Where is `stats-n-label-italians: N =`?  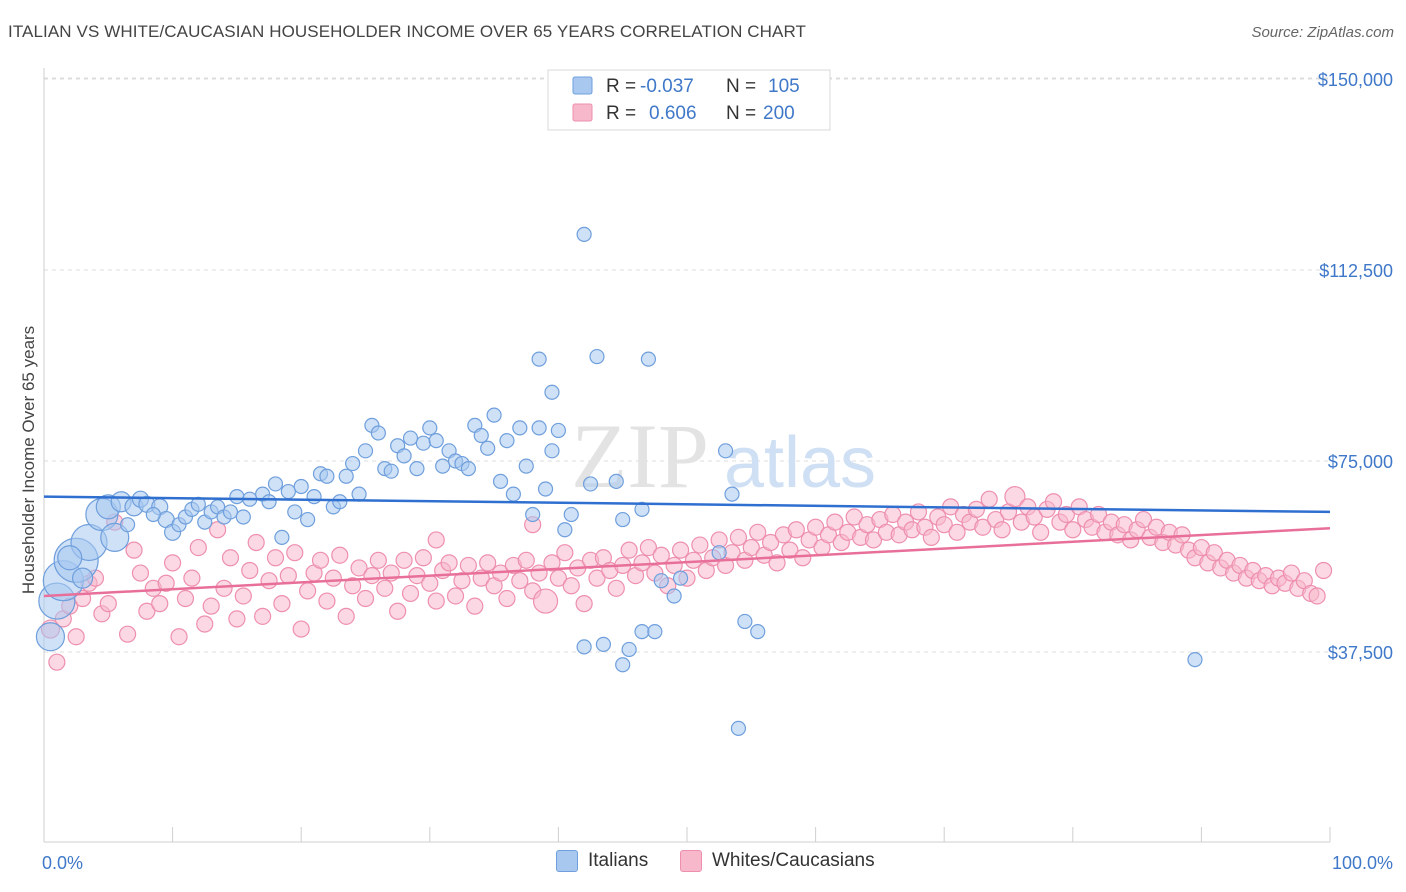 stats-n-label-italians: N = is located at coordinates (741, 86).